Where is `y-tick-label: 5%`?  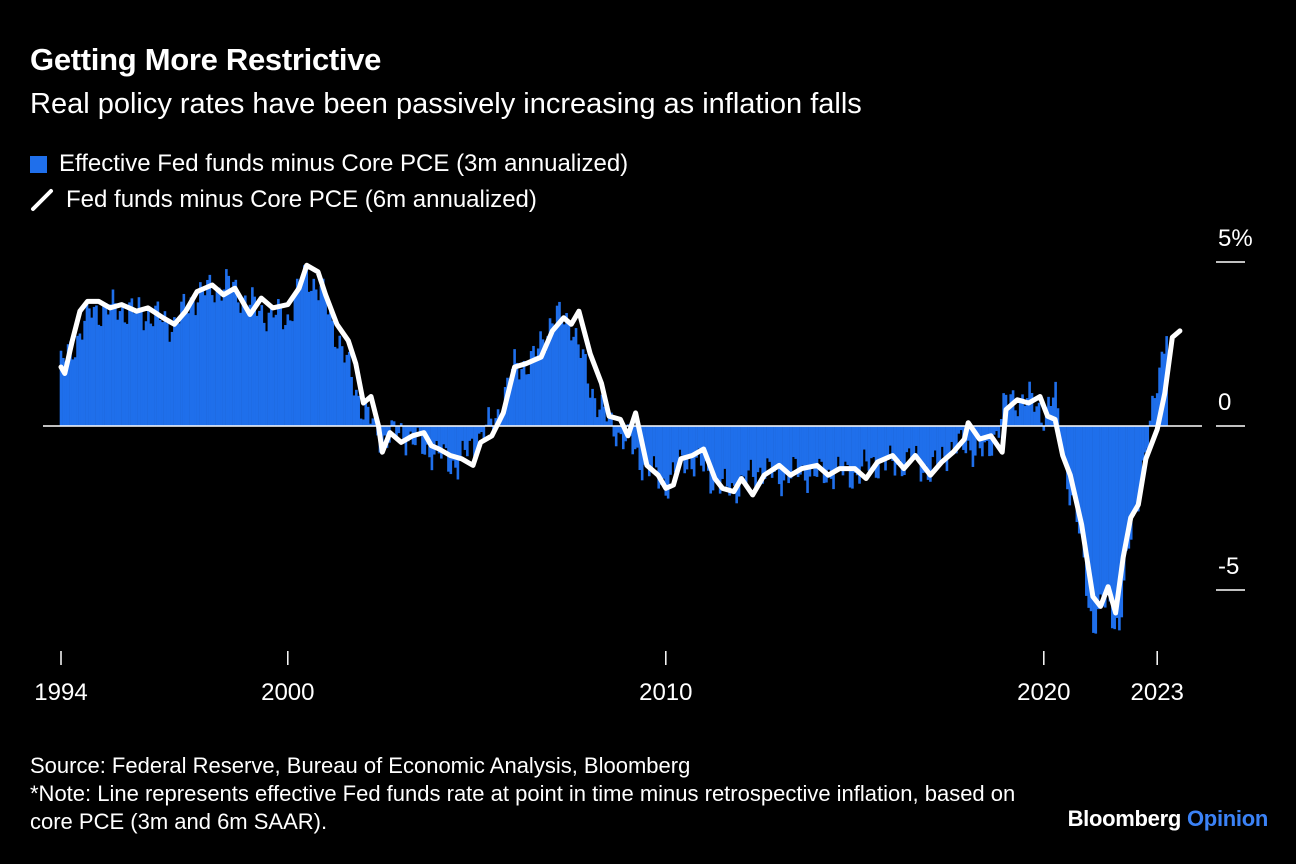
y-tick-label: 5% is located at coordinates (1235, 238).